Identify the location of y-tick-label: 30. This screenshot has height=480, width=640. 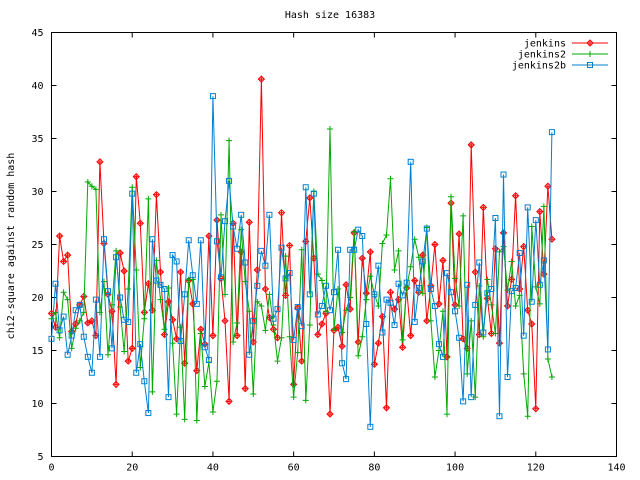
(37, 192).